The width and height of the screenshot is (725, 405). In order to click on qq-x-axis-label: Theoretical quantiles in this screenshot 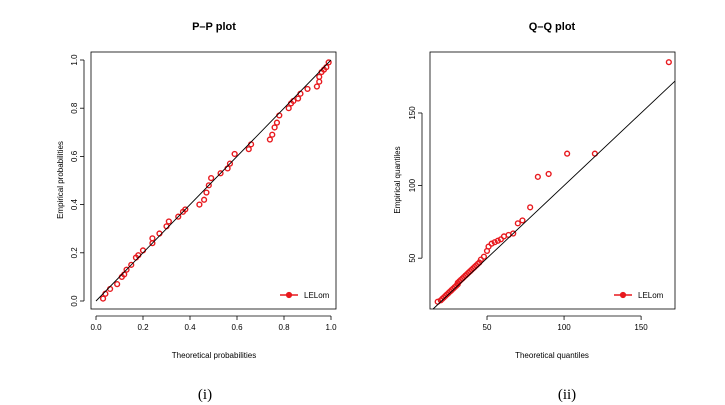, I will do `click(552, 355)`.